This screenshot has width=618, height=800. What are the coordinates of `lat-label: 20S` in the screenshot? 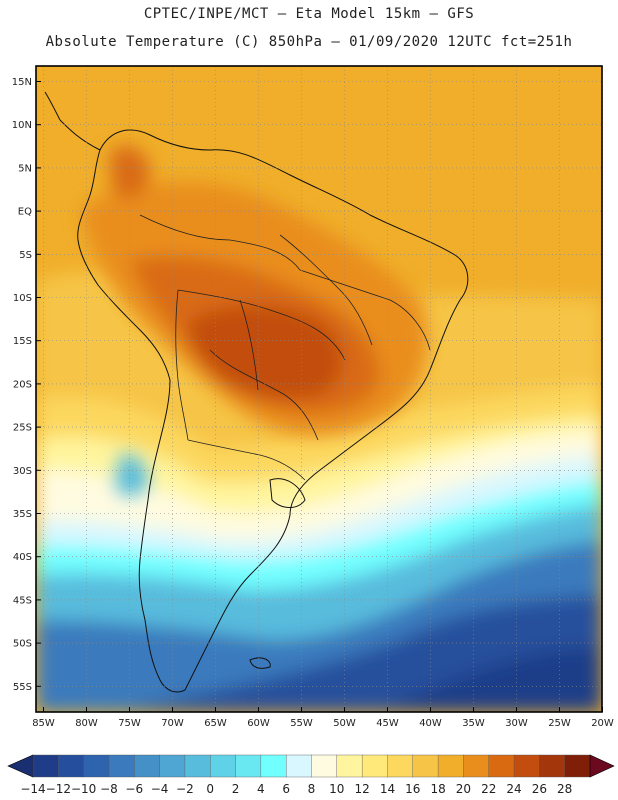 It's located at (22, 384).